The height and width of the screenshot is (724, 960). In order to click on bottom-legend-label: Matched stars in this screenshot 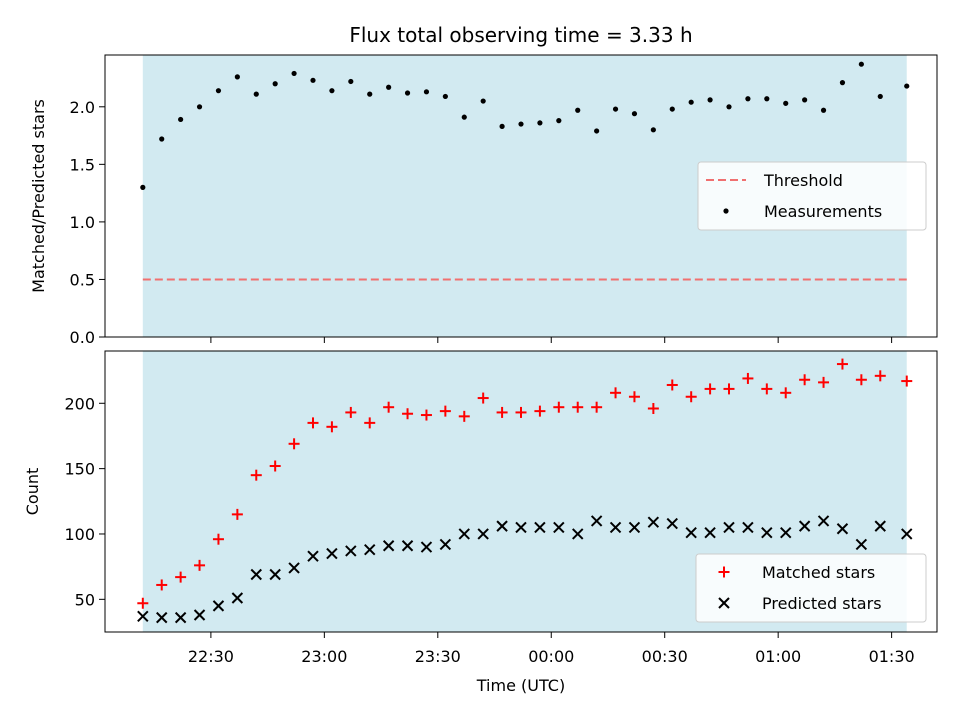, I will do `click(818, 572)`.